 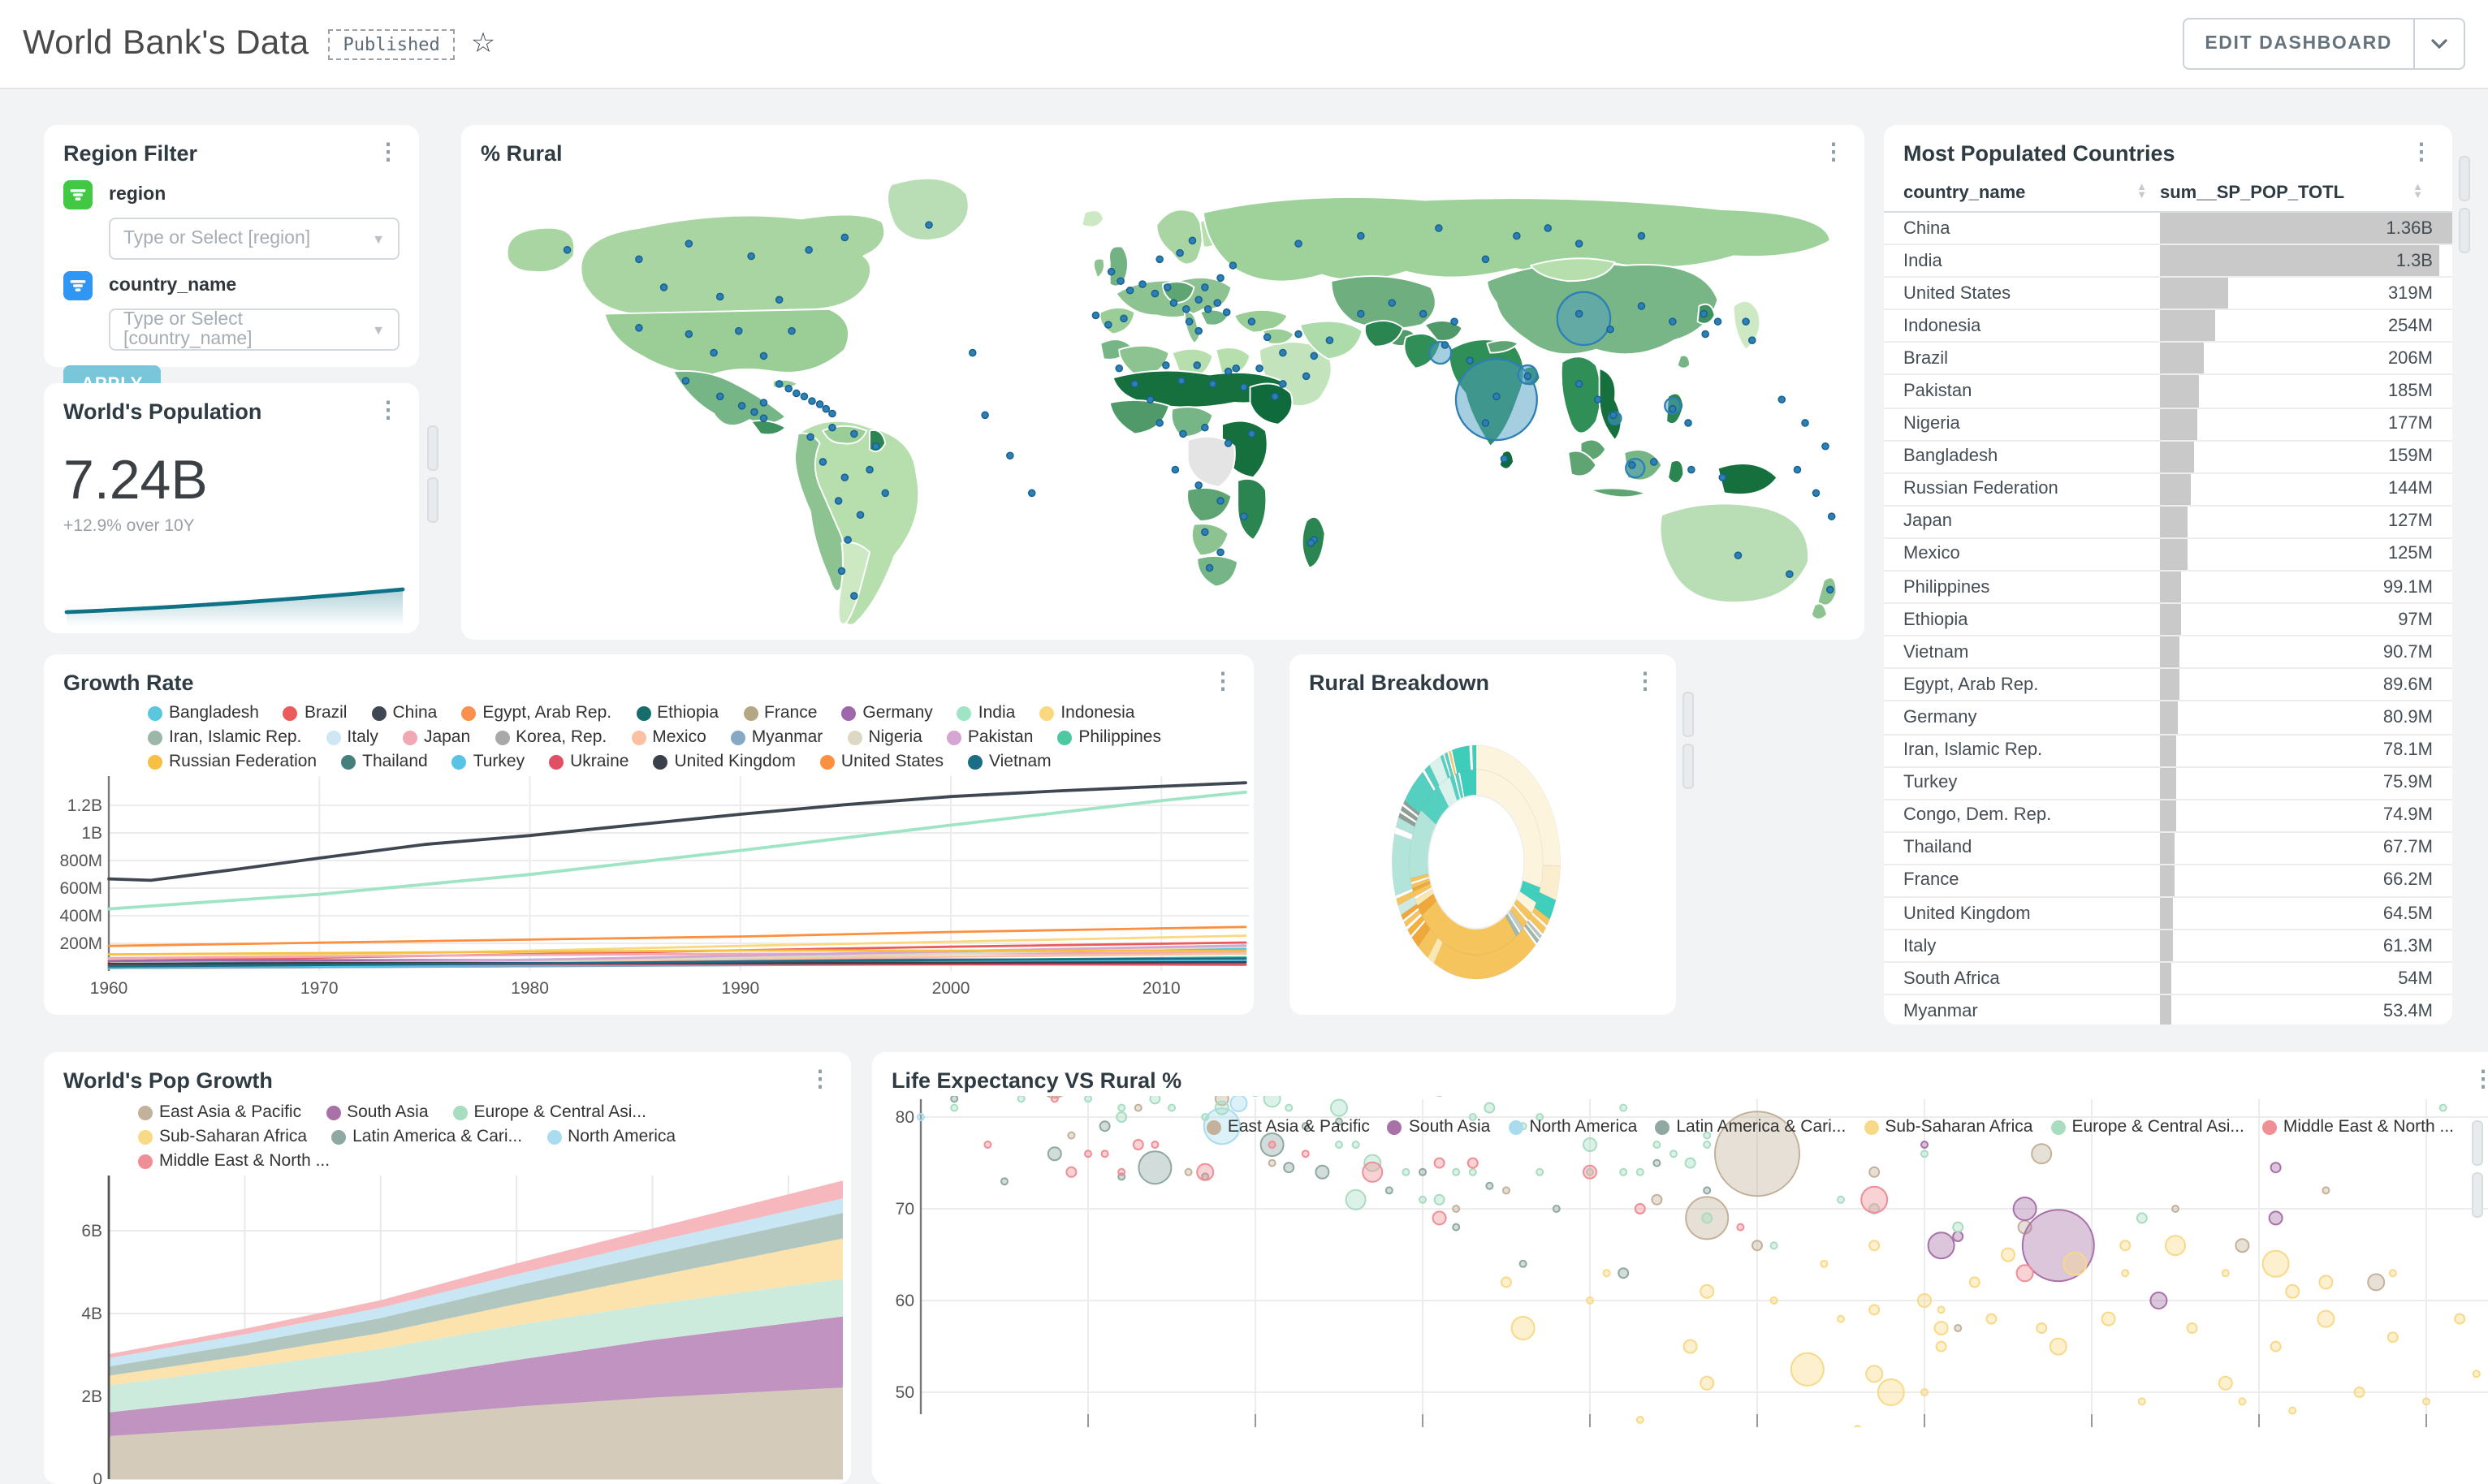 What do you see at coordinates (780, 713) in the screenshot?
I see `legend-item: France` at bounding box center [780, 713].